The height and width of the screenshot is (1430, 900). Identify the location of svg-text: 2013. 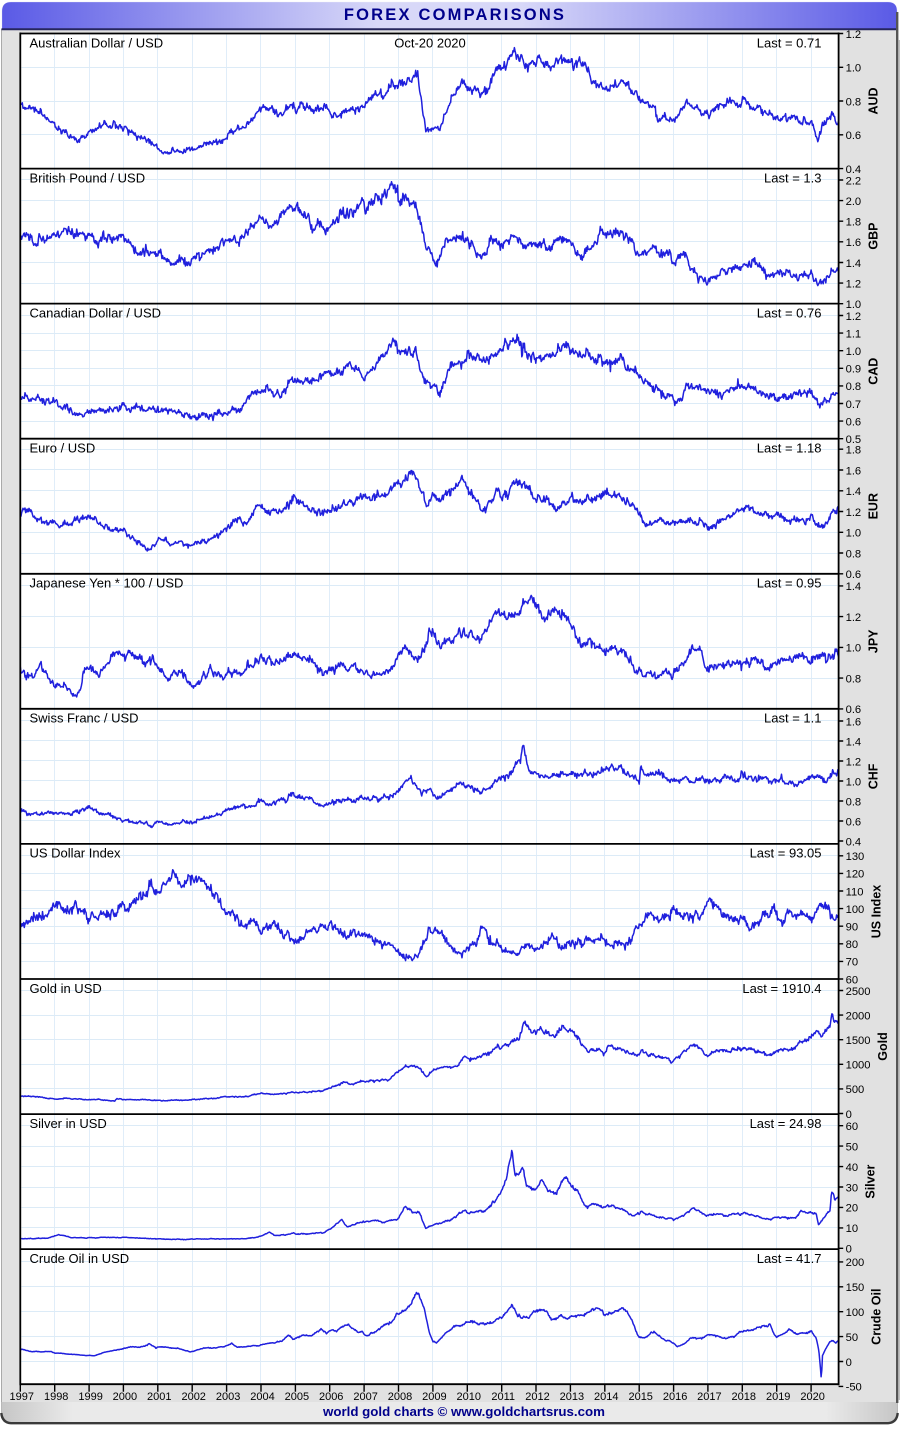
(572, 1397).